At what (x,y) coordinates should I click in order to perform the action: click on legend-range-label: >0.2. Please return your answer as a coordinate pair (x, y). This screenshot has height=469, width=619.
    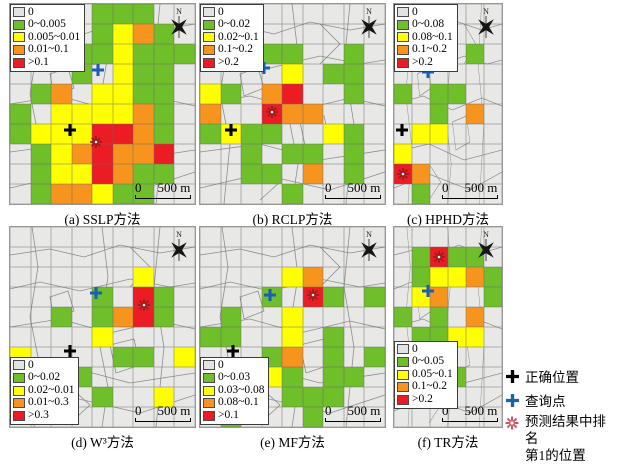
    Looking at the image, I should click on (422, 61).